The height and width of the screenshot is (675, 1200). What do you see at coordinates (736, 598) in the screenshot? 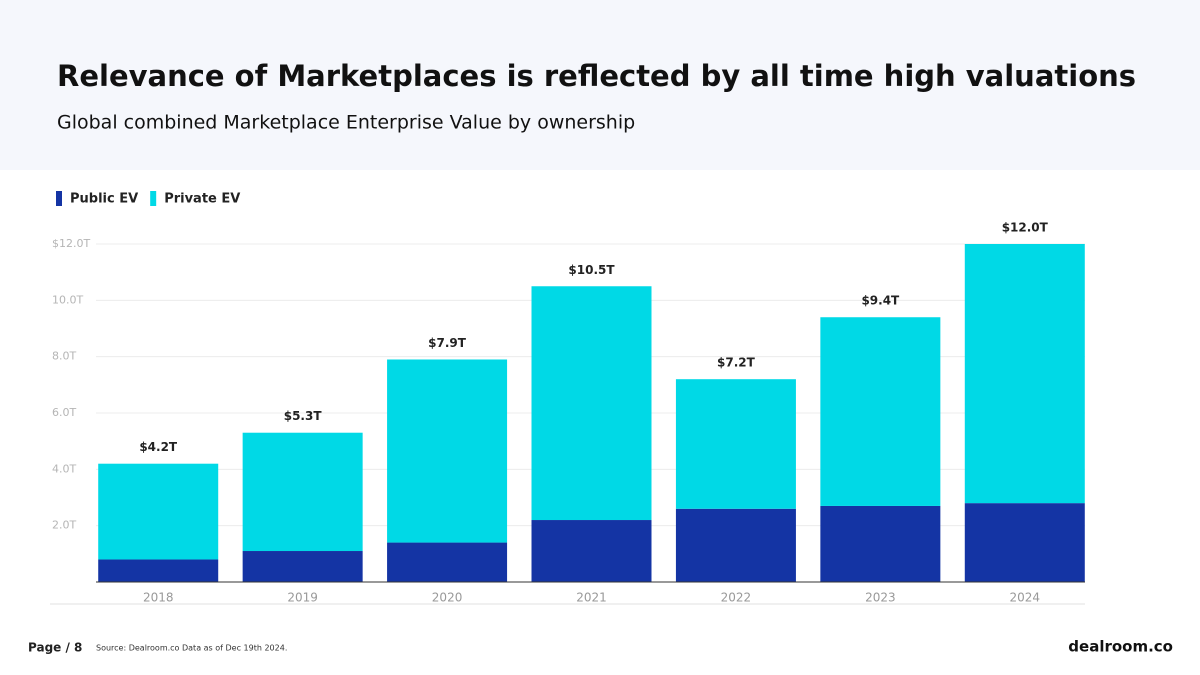
I see `x-tick-label: 2022` at bounding box center [736, 598].